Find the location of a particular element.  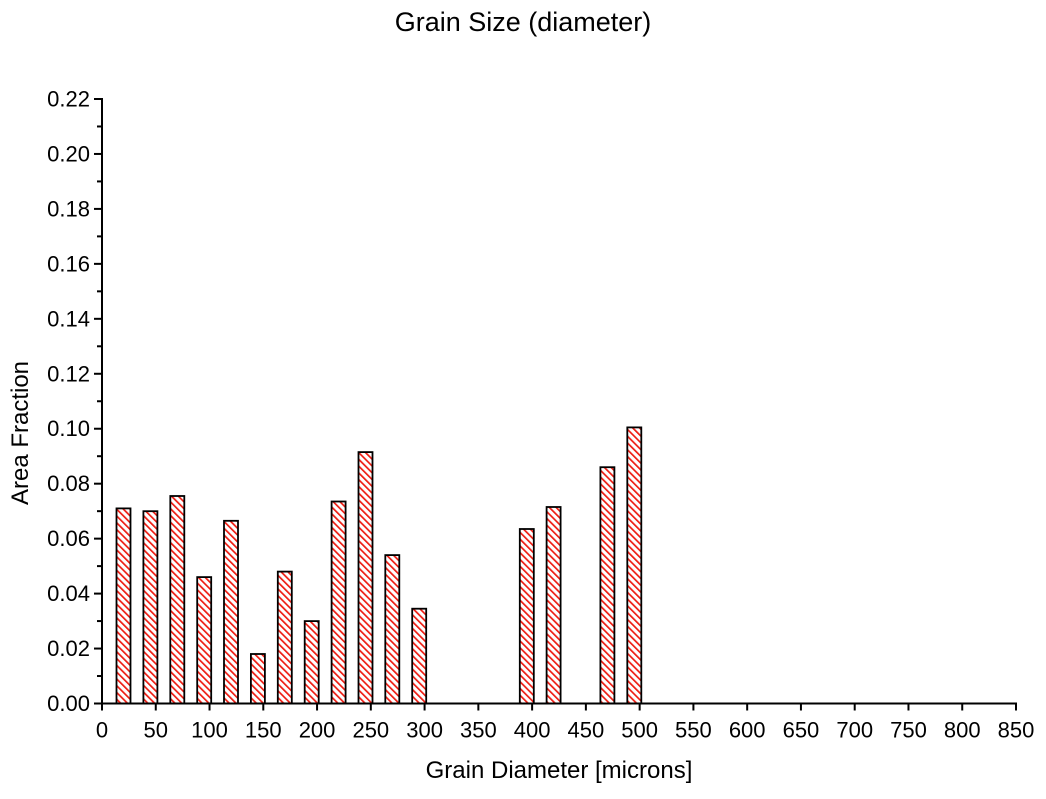

y-tick-label: 0.22 is located at coordinates (68, 99).